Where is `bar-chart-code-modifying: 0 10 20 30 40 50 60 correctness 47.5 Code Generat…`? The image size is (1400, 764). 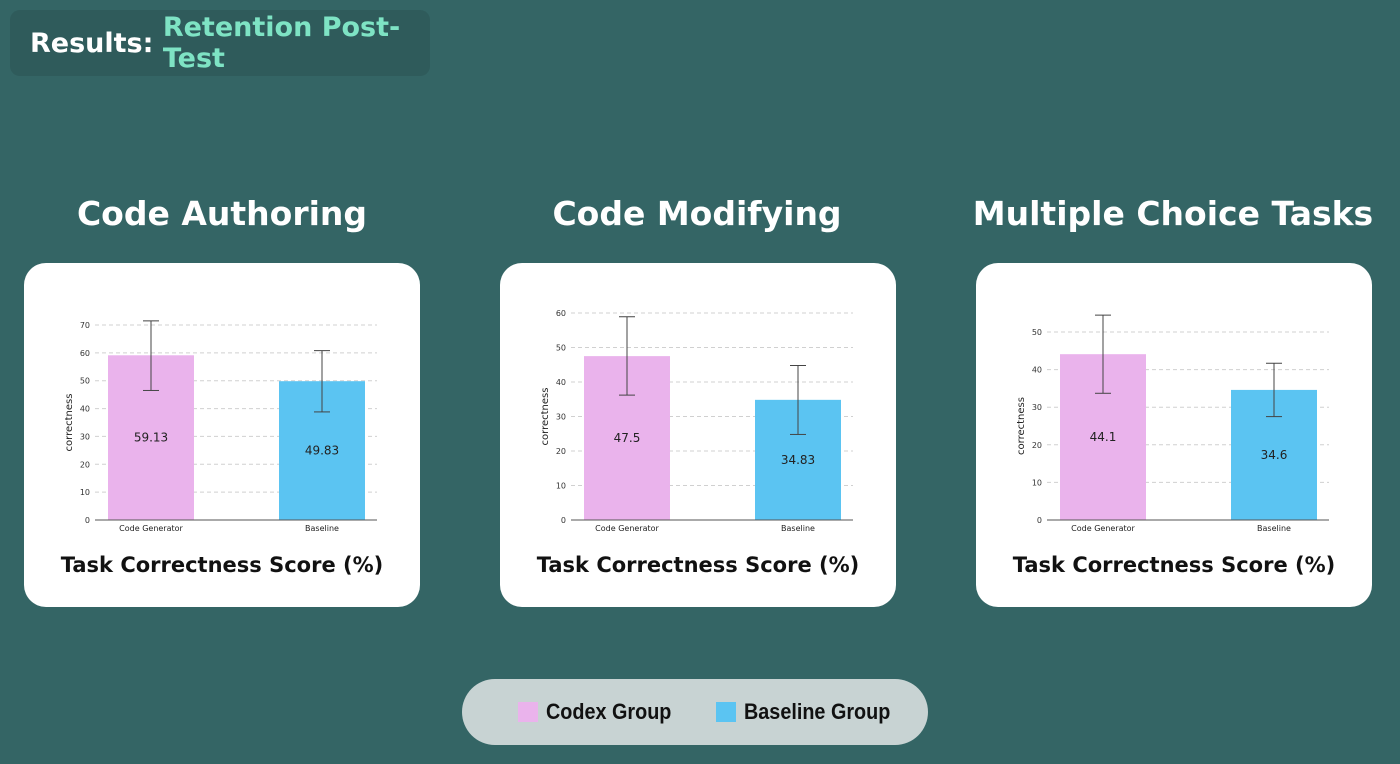
bar-chart-code-modifying: 0 10 20 30 40 50 60 correctness 47.5 Code Generat… is located at coordinates (696, 421).